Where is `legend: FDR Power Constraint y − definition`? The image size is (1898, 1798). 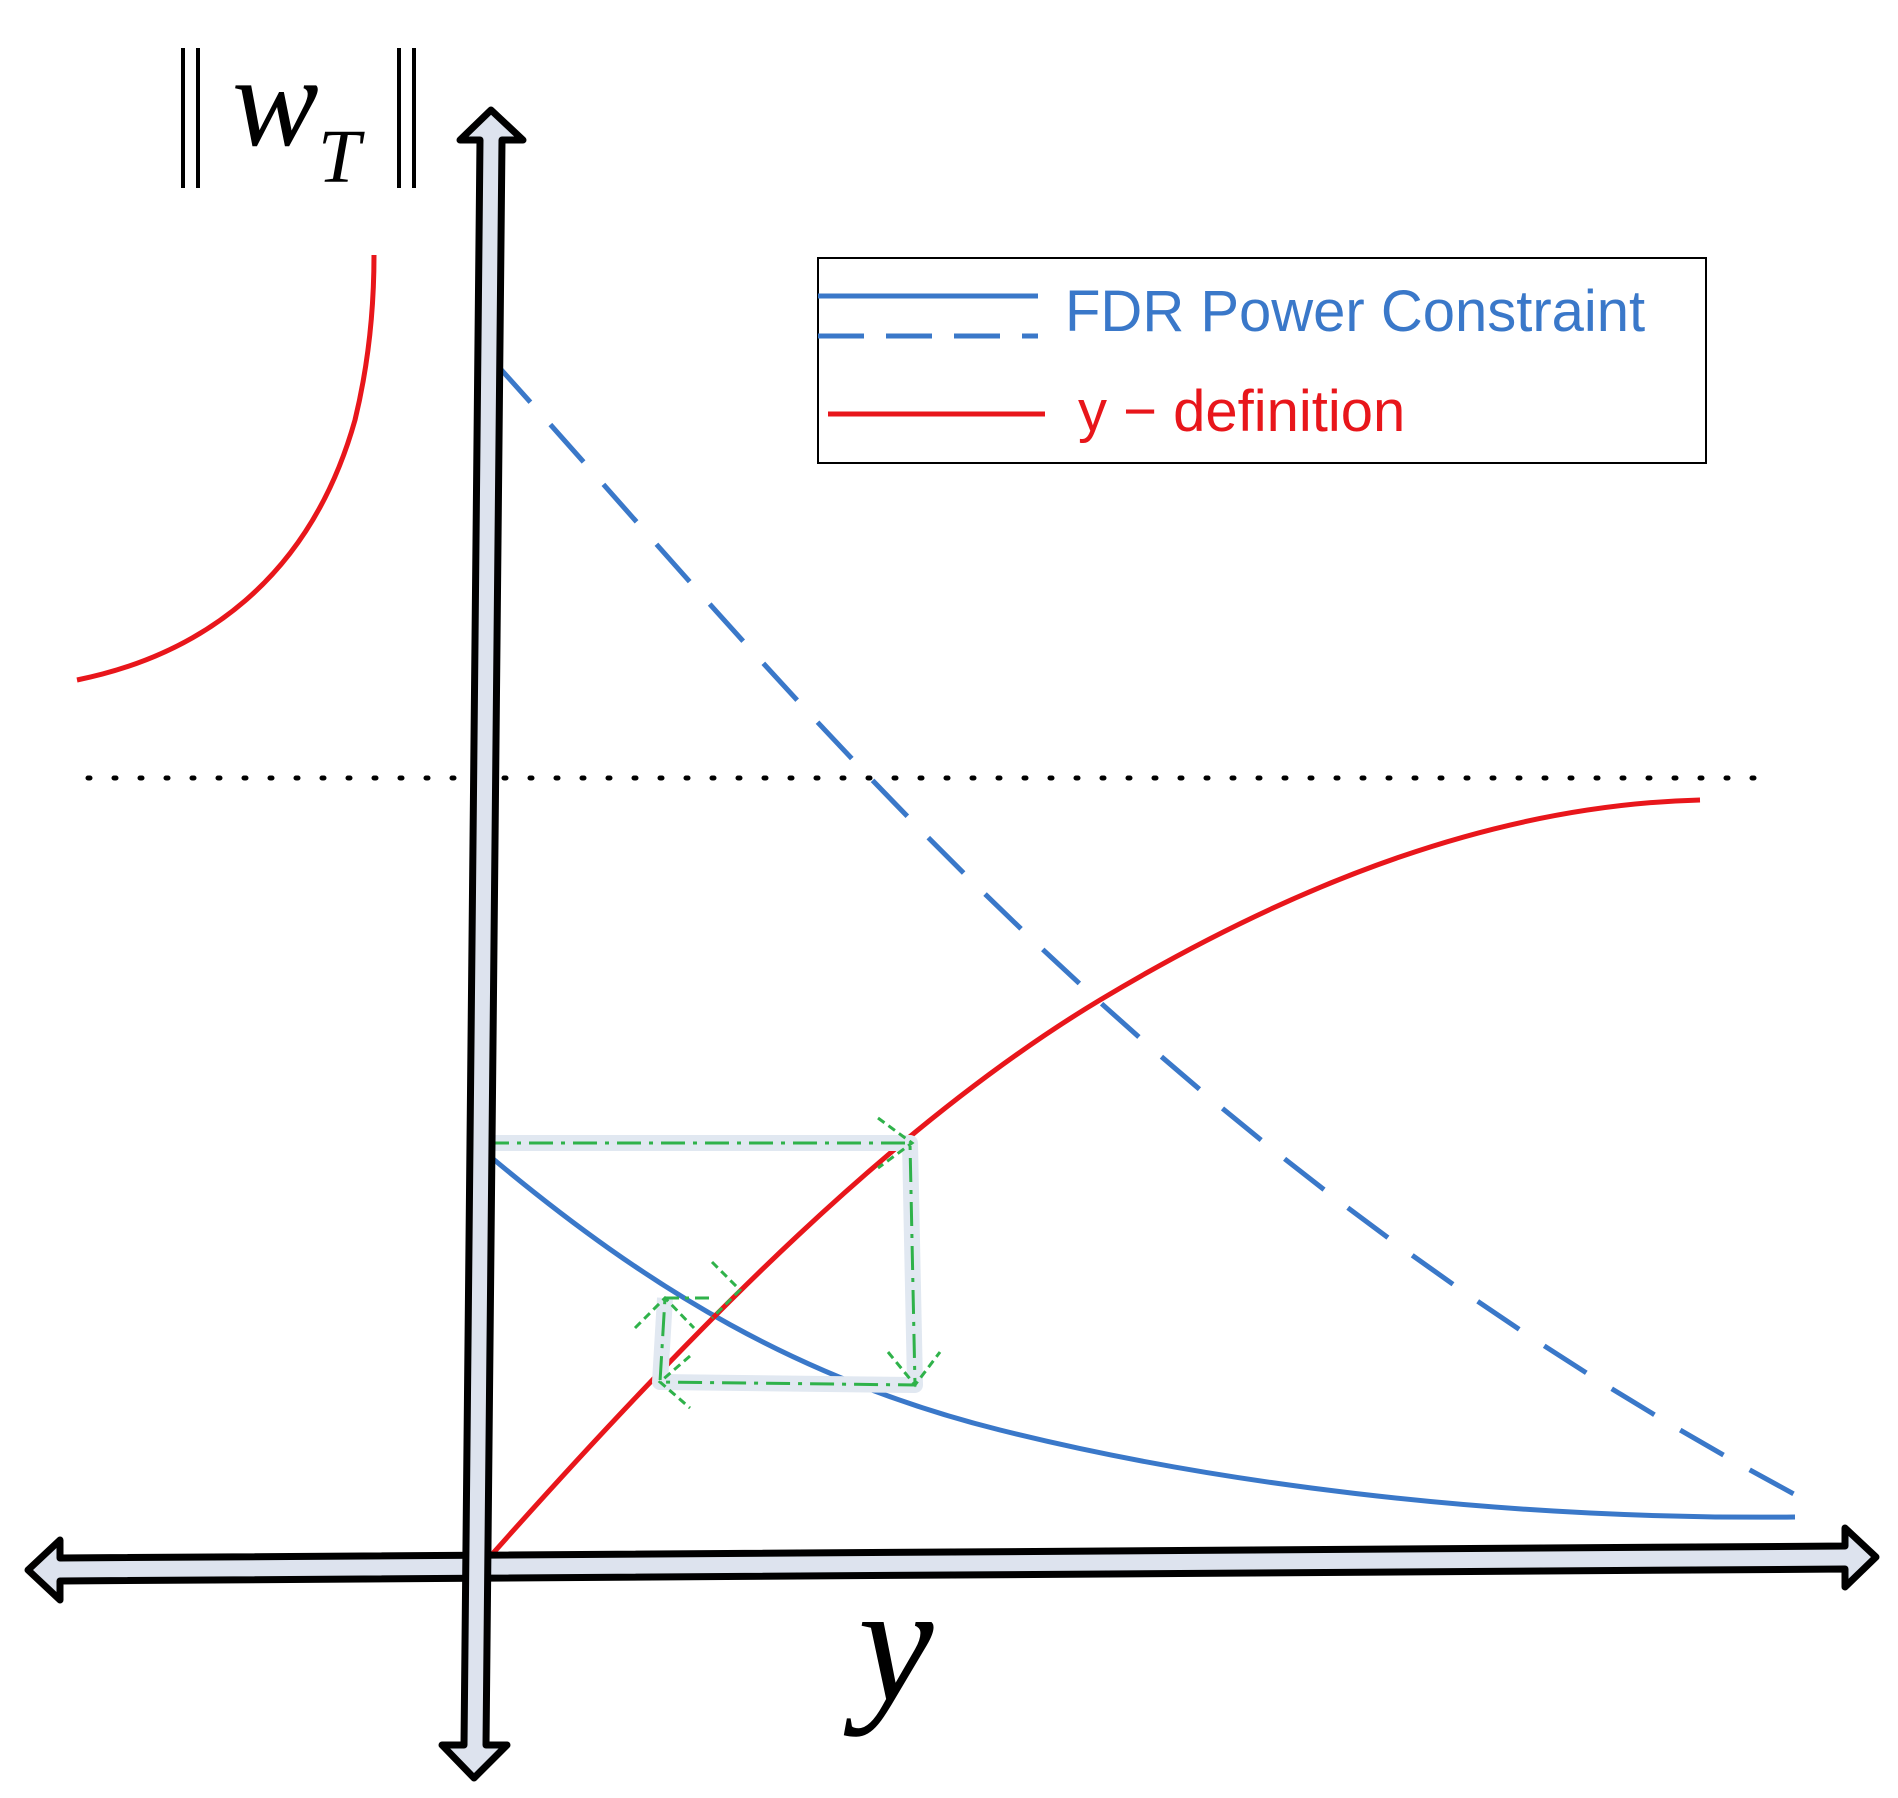 legend: FDR Power Constraint y − definition is located at coordinates (1262, 360).